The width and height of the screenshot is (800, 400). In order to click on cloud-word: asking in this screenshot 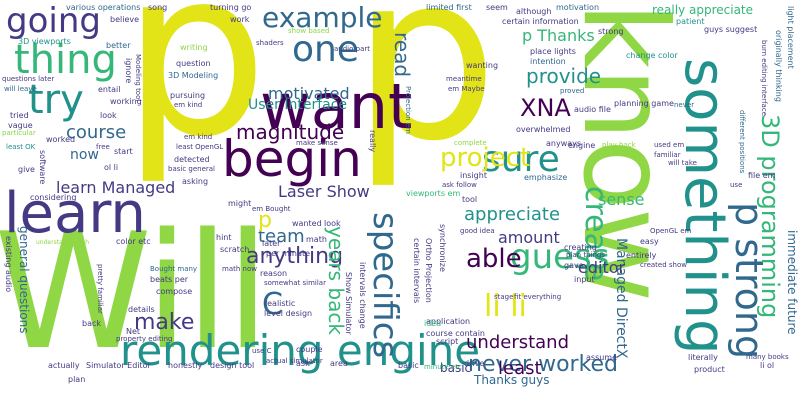, I will do `click(195, 181)`.